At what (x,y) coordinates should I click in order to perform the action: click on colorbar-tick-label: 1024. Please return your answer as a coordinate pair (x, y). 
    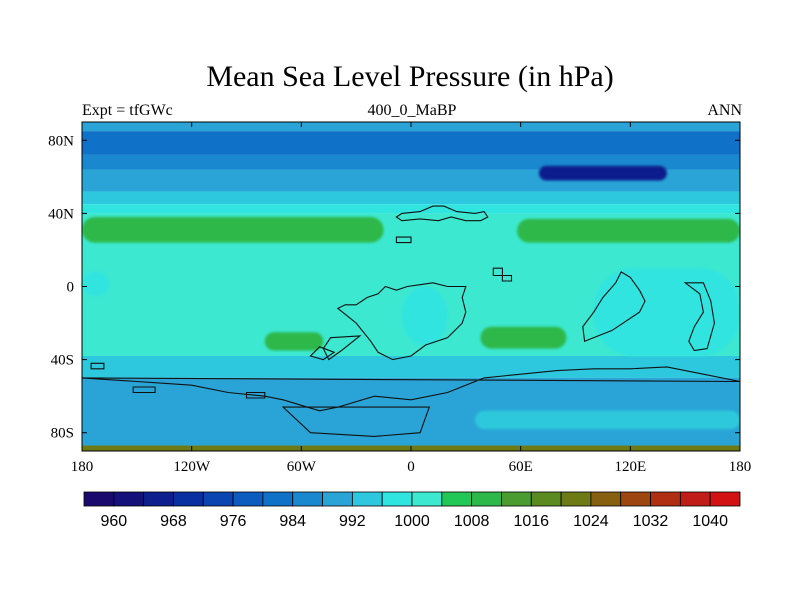
    Looking at the image, I should click on (591, 521).